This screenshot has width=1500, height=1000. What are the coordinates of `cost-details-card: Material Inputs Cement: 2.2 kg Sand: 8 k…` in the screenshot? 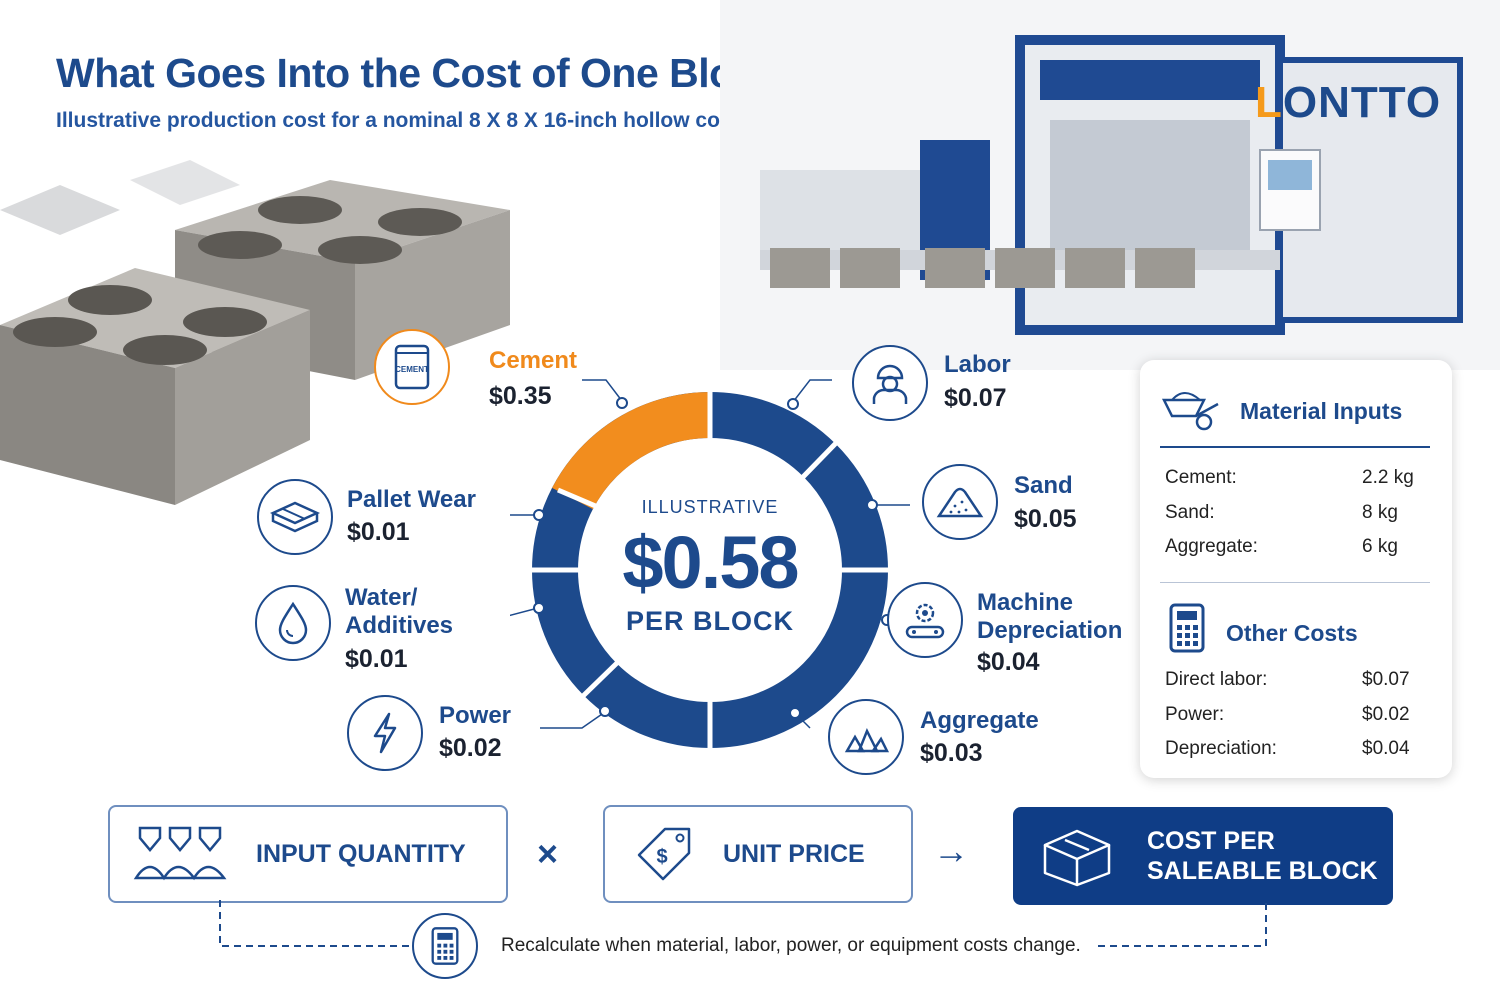 It's located at (1296, 569).